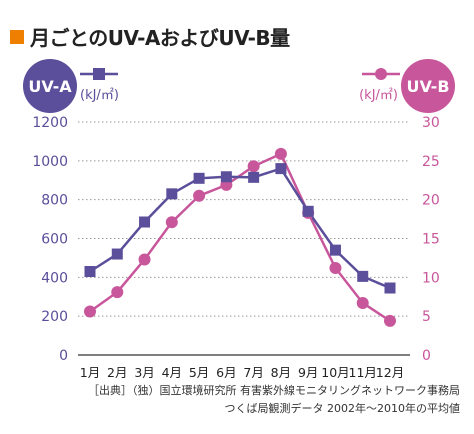 This screenshot has height=434, width=474. I want to click on source-line-1: ［出典］（独）国立環境研究所 有害紫外線モニタリングネットワーク事務局, so click(274, 390).